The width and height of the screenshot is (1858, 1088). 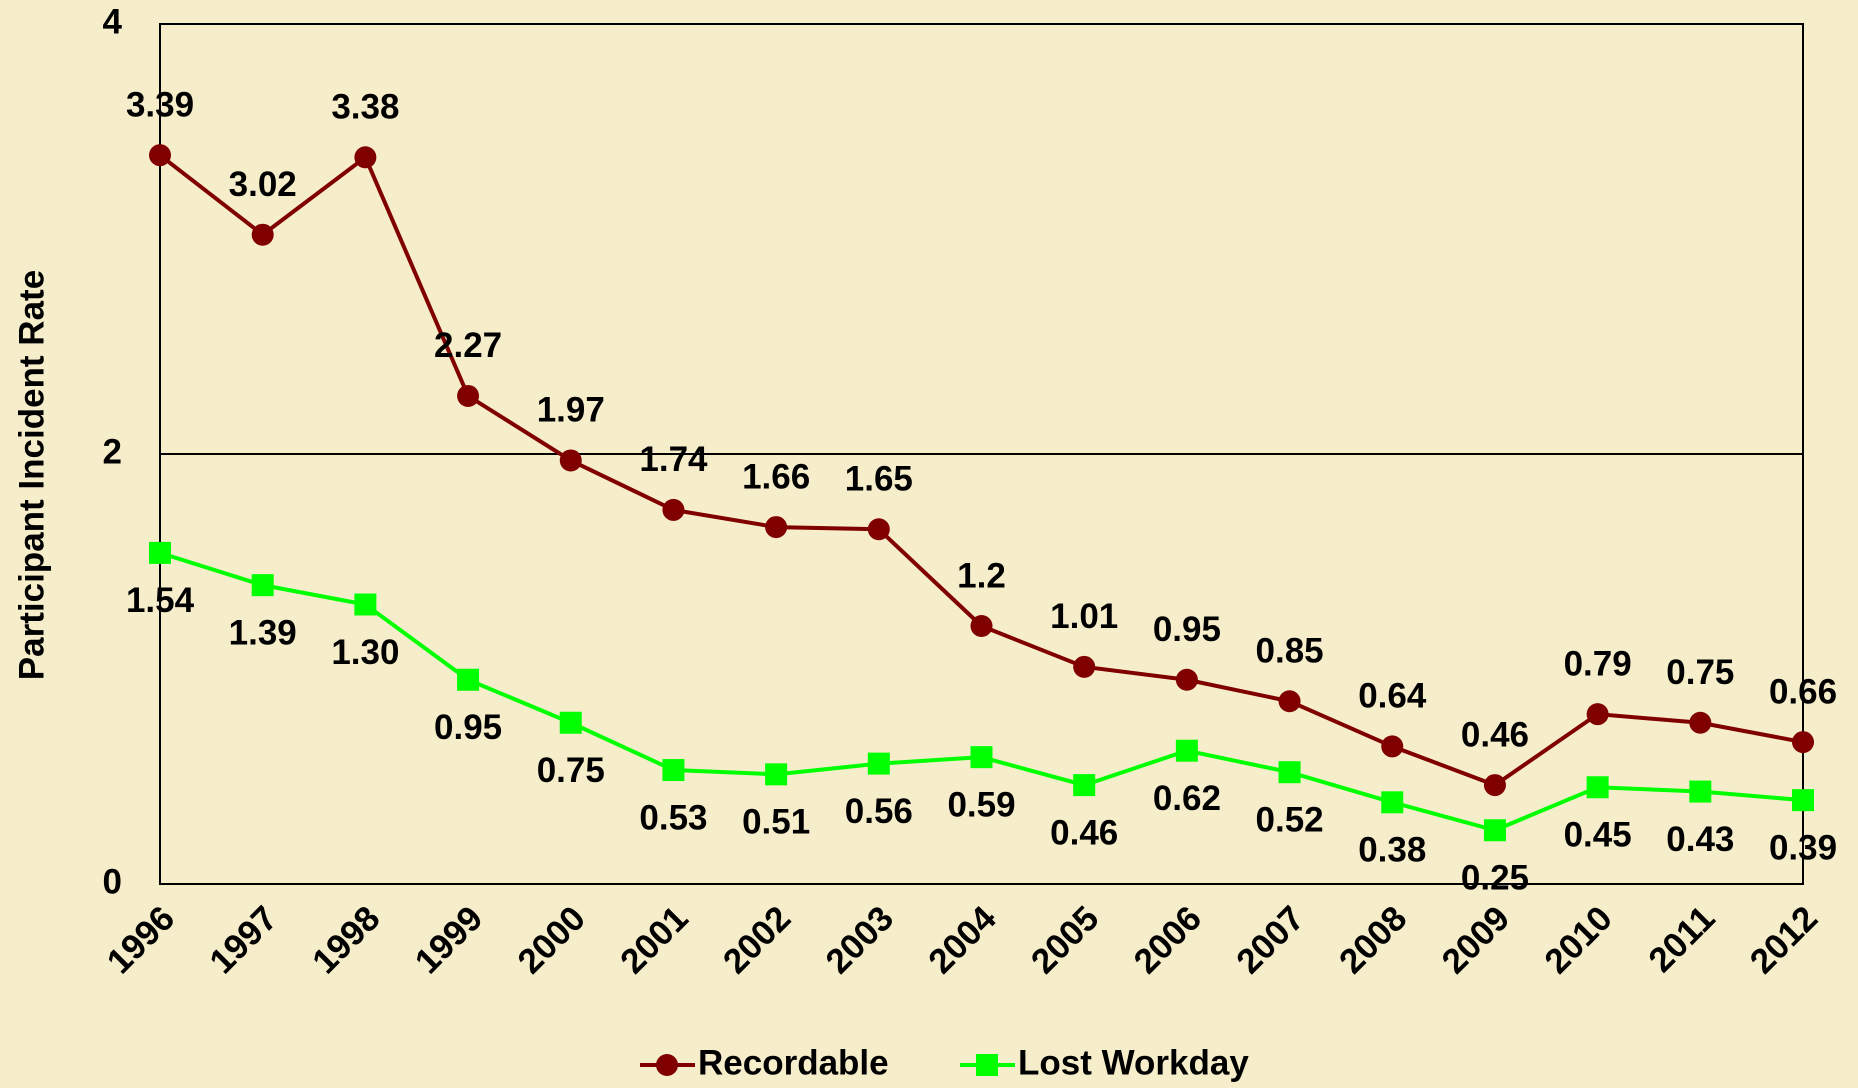 What do you see at coordinates (1084, 616) in the screenshot?
I see `data-label: 1.01` at bounding box center [1084, 616].